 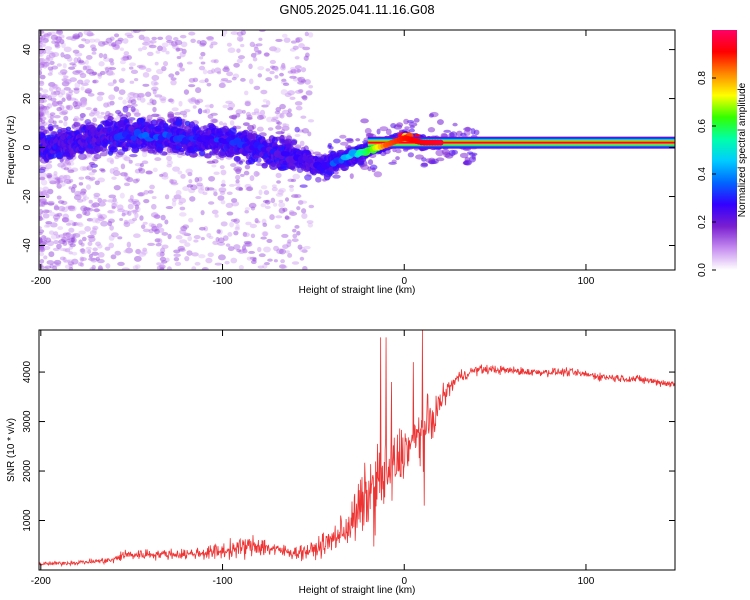 I want to click on spectrogram-x-tick-label: -100, so click(x=223, y=281).